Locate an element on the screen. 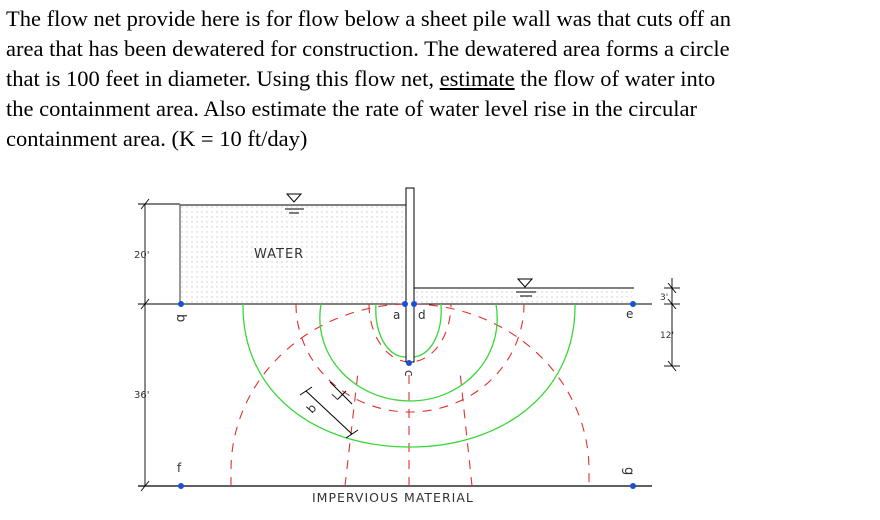 The image size is (880, 520). element-dimension is located at coordinates (329, 410).